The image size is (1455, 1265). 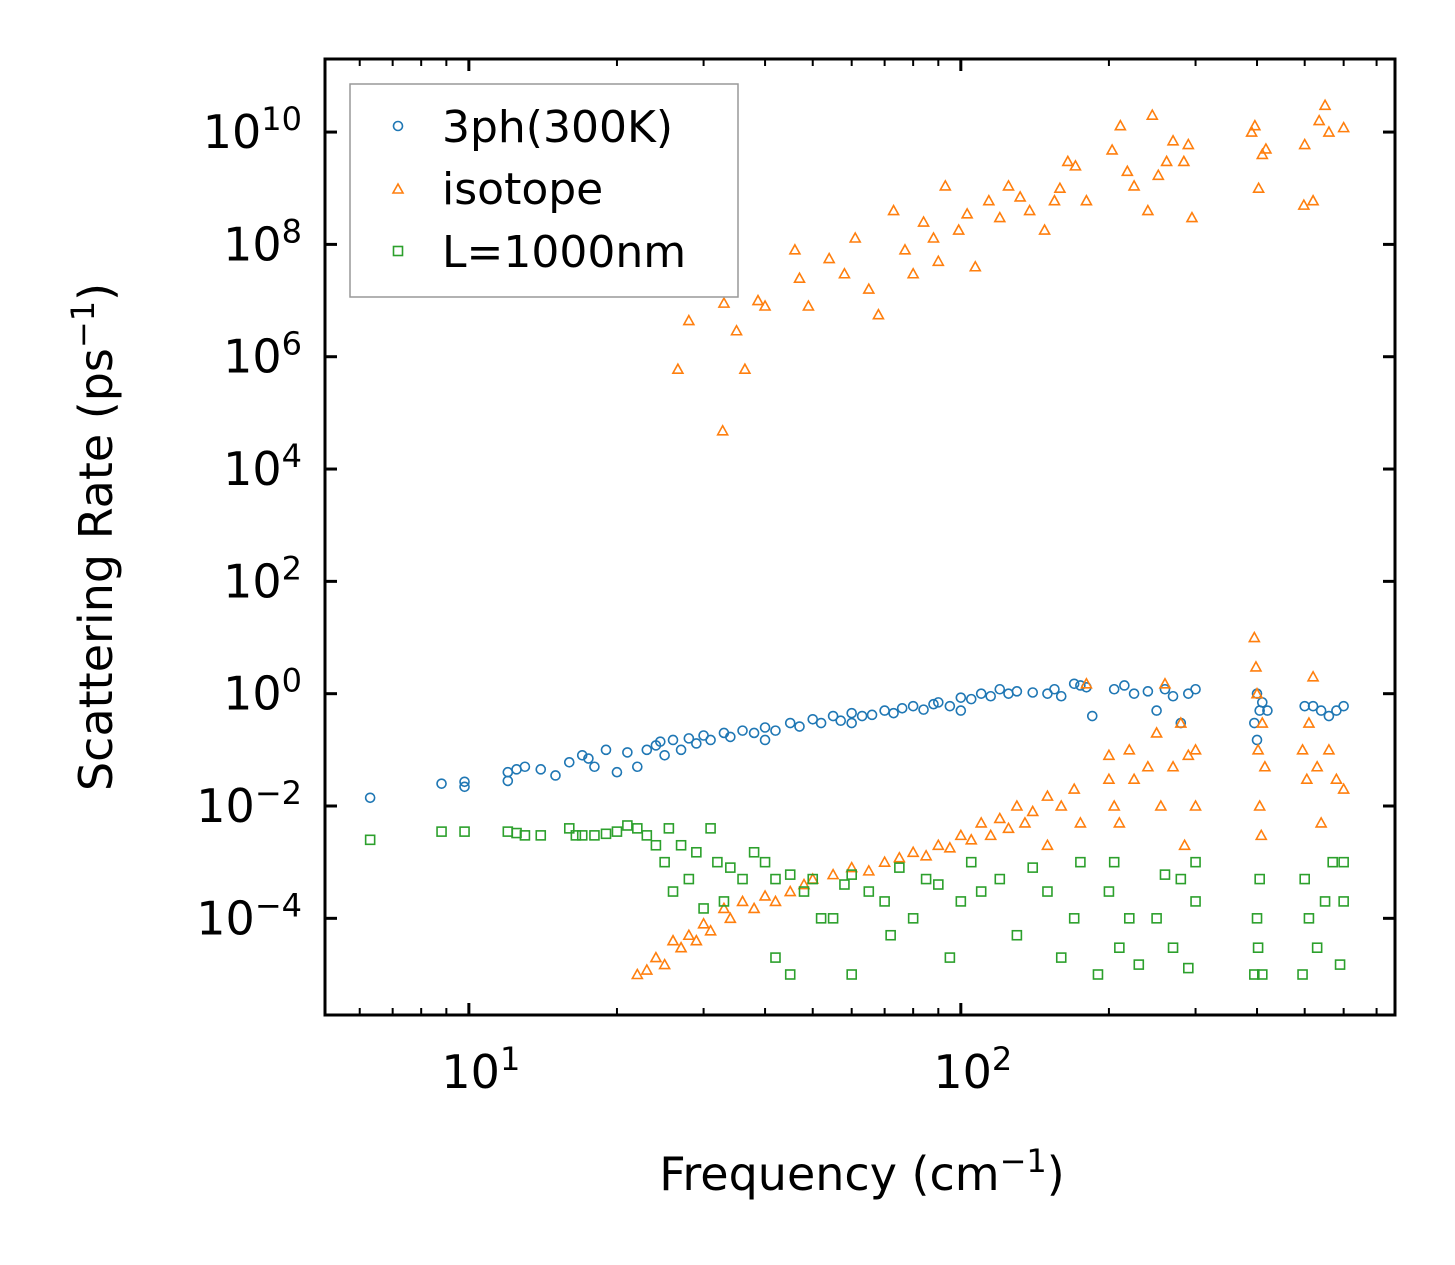 I want to click on y-tick-label: 104, so click(x=262, y=466).